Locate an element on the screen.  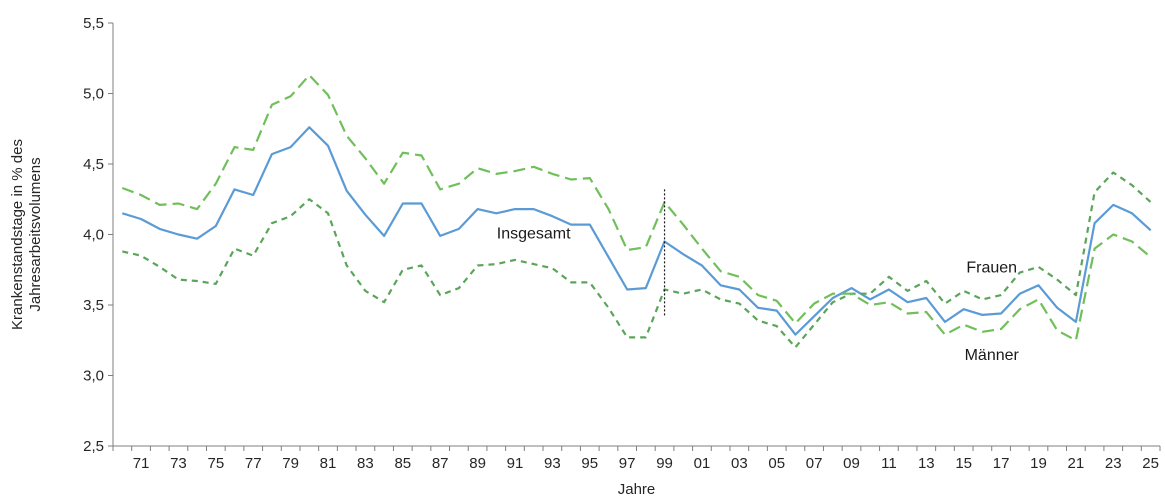
x-tick-label: 01 is located at coordinates (702, 463).